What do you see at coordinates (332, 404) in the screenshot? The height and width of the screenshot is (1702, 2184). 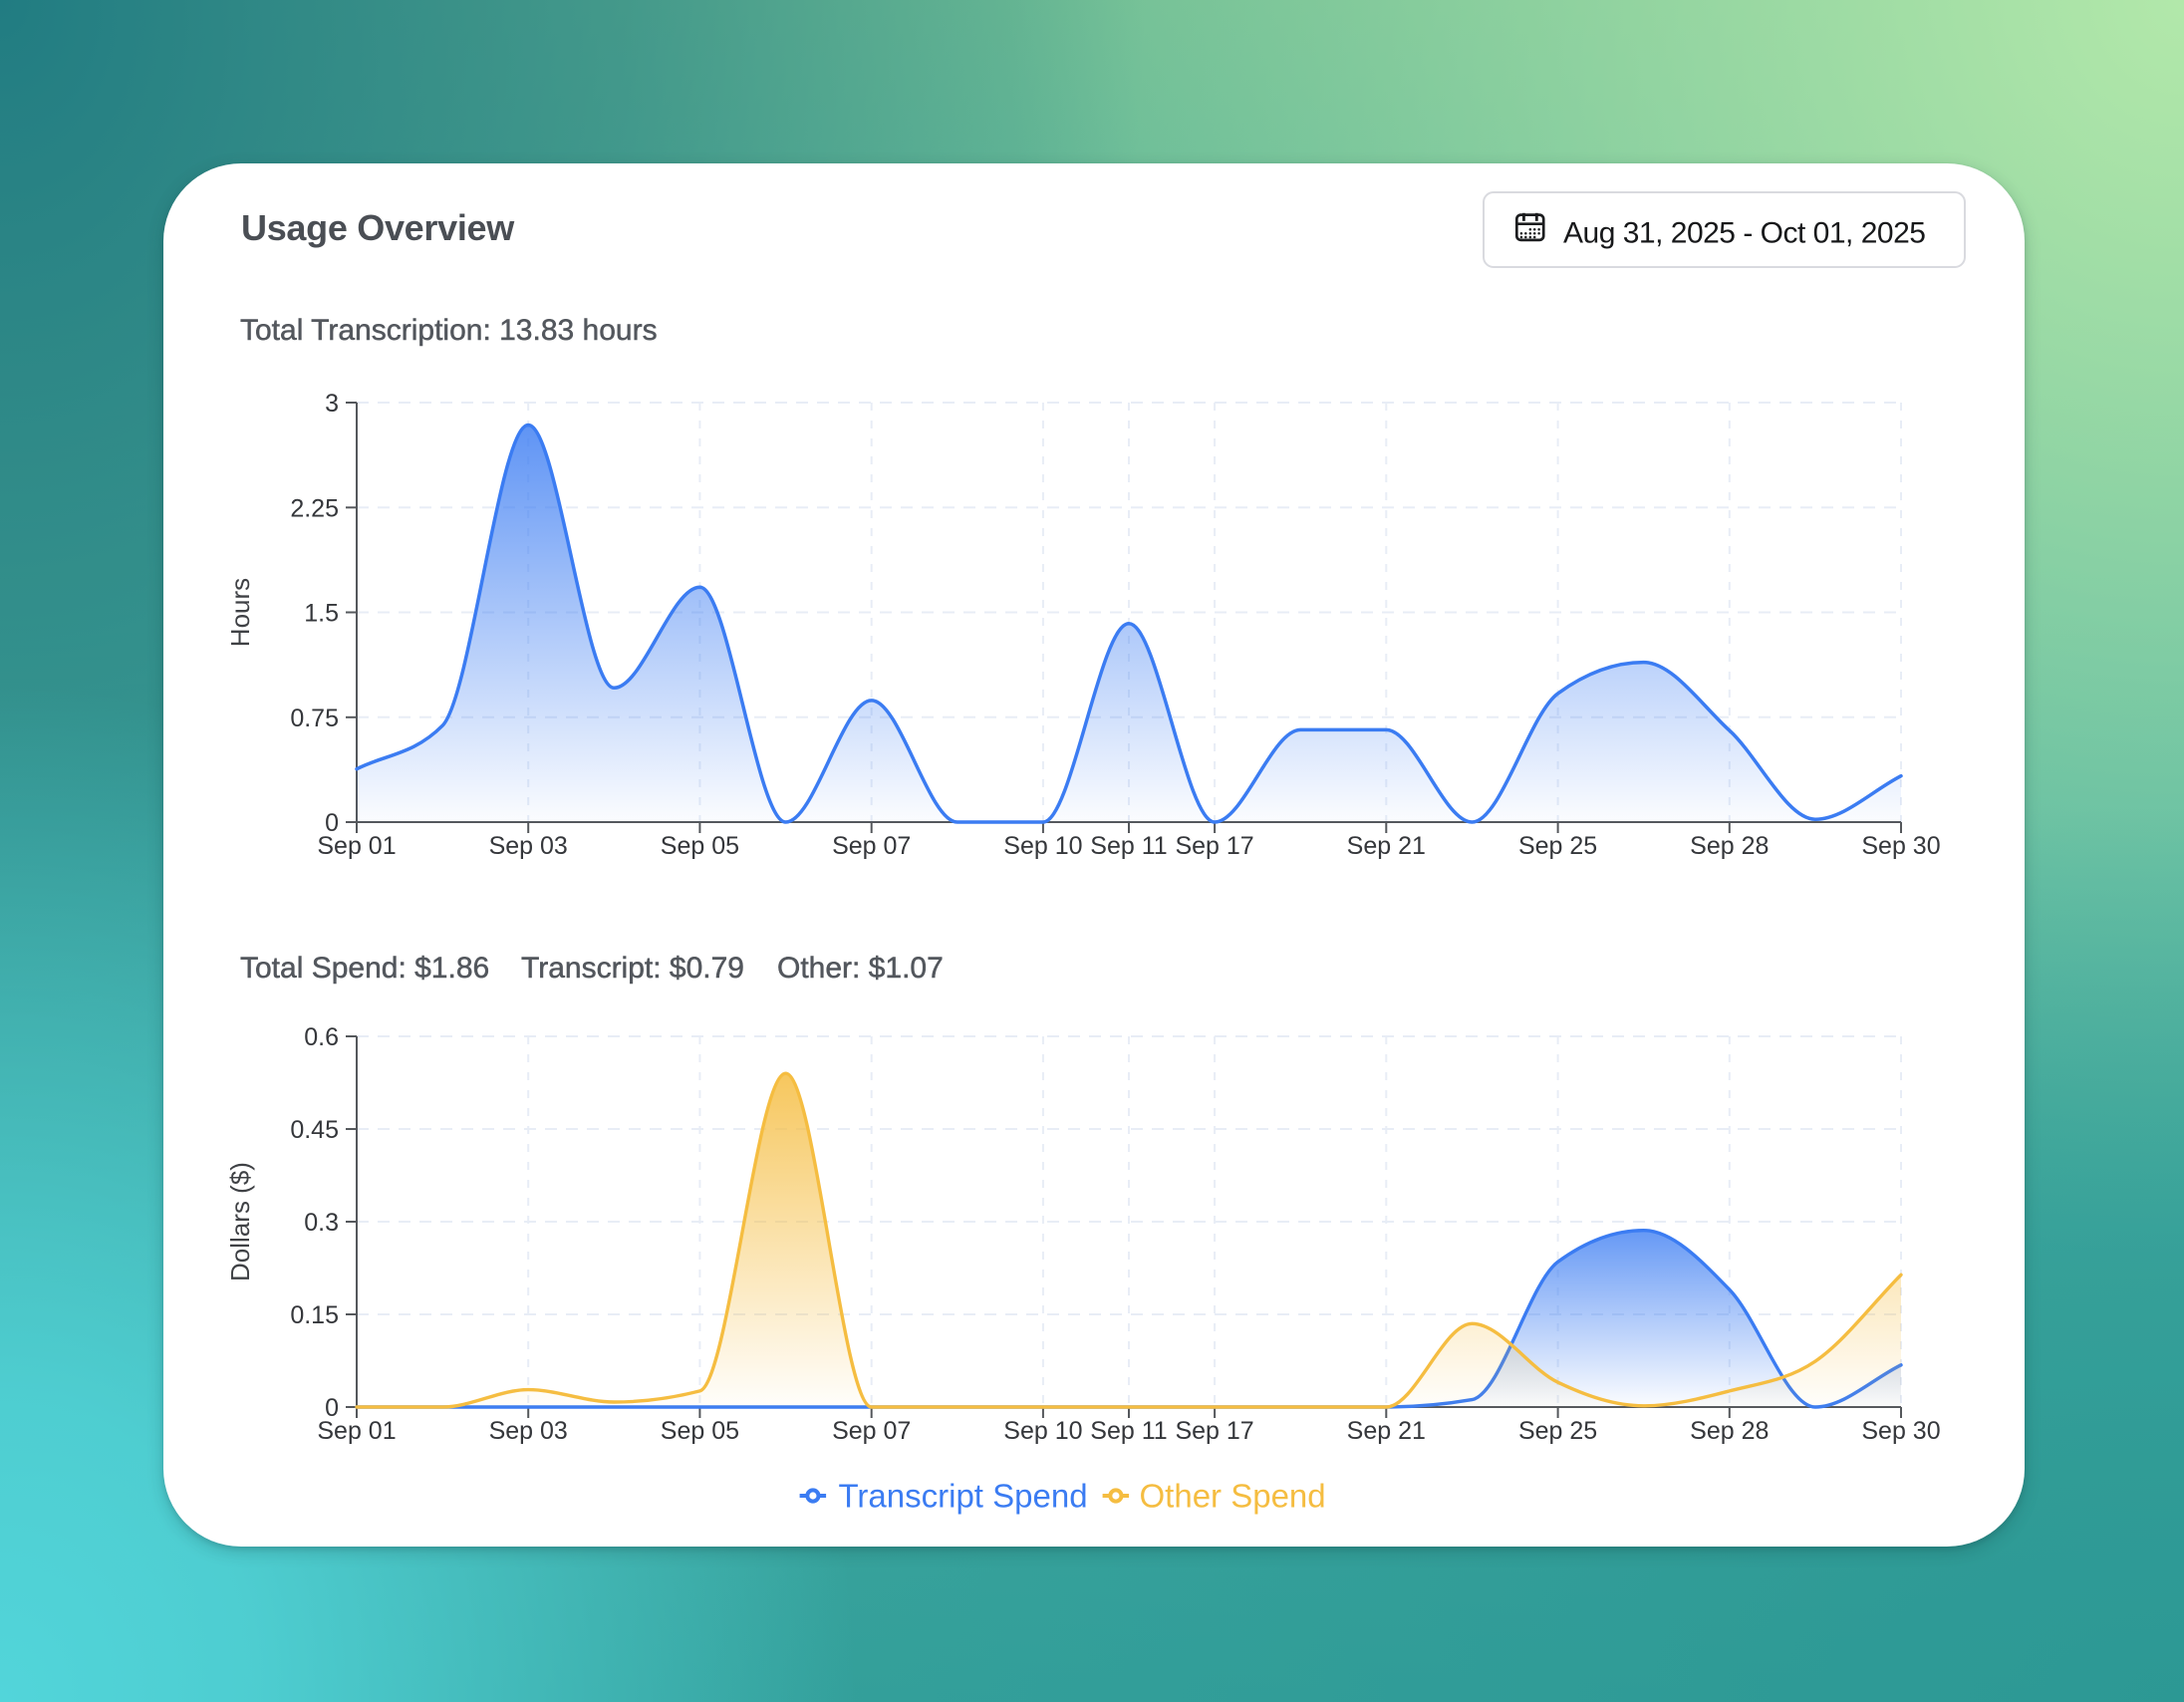 I see `svg-text: 3` at bounding box center [332, 404].